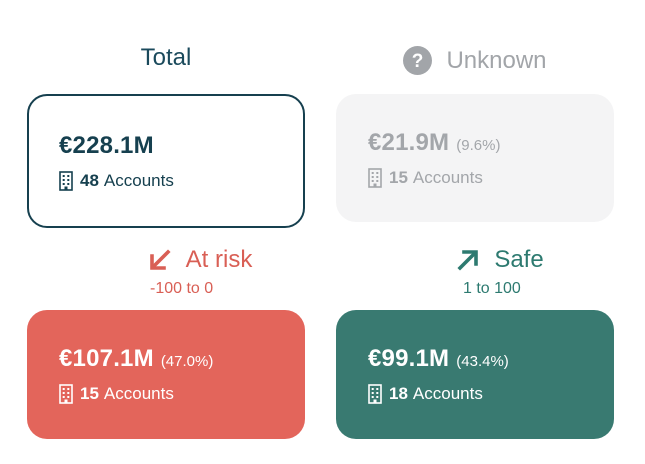  I want to click on unknown-heading: ? Unknown, so click(475, 60).